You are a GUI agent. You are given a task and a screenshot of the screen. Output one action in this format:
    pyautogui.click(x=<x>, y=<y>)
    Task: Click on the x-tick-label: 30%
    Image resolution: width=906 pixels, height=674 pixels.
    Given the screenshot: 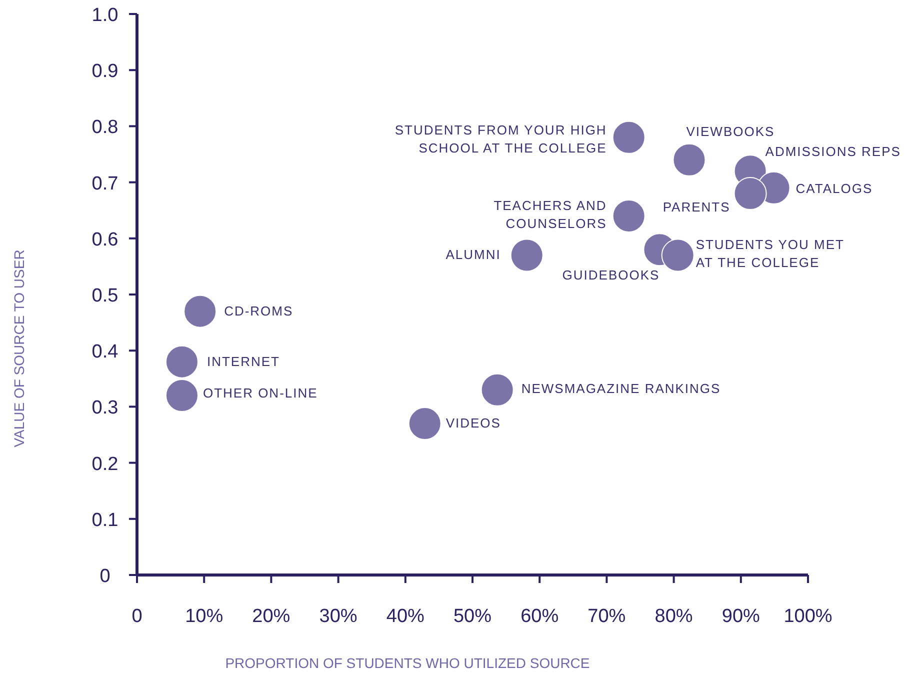 What is the action you would take?
    pyautogui.click(x=338, y=616)
    